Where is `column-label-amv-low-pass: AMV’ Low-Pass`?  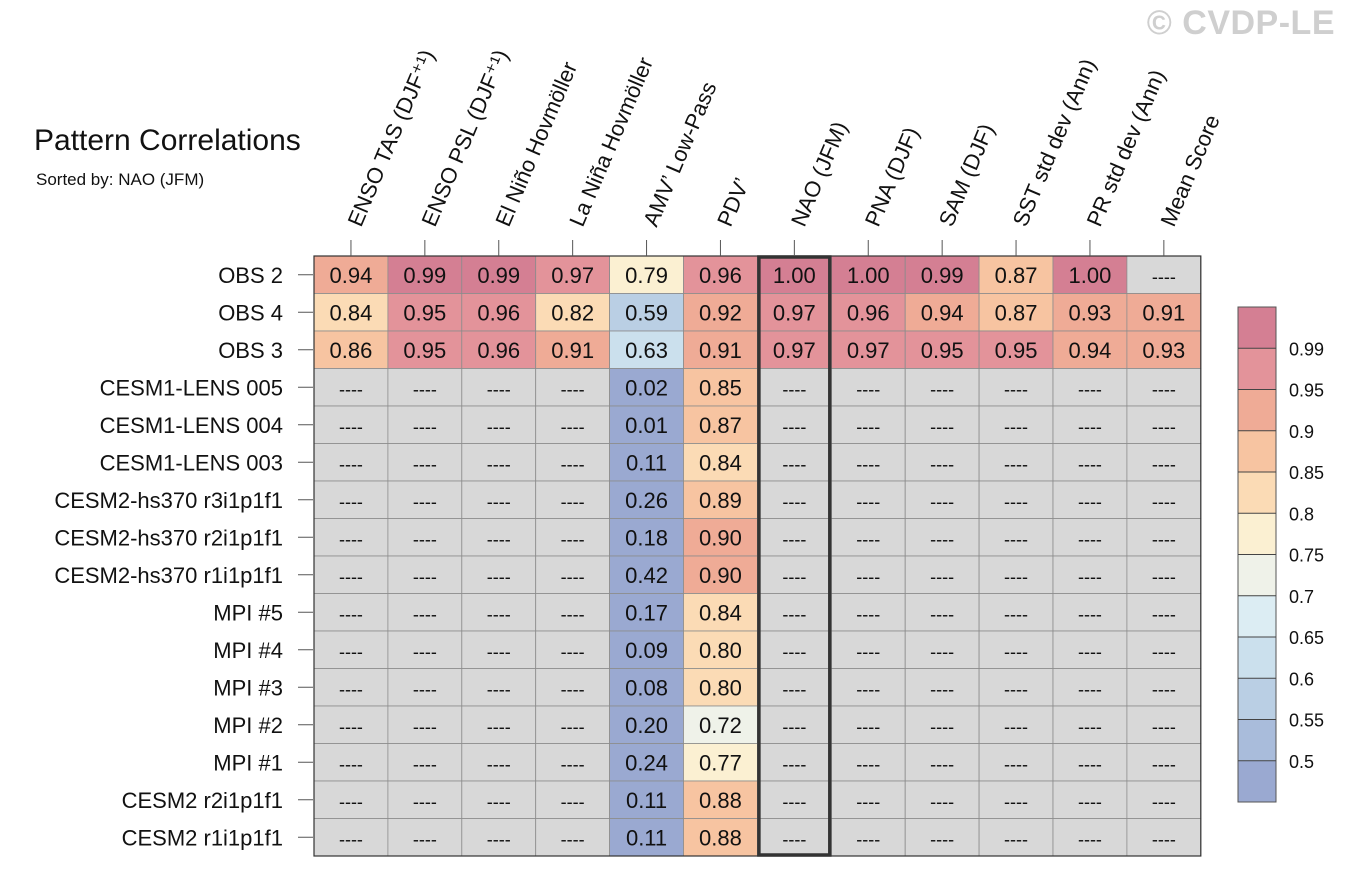
column-label-amv-low-pass: AMV’ Low-Pass is located at coordinates (679, 154).